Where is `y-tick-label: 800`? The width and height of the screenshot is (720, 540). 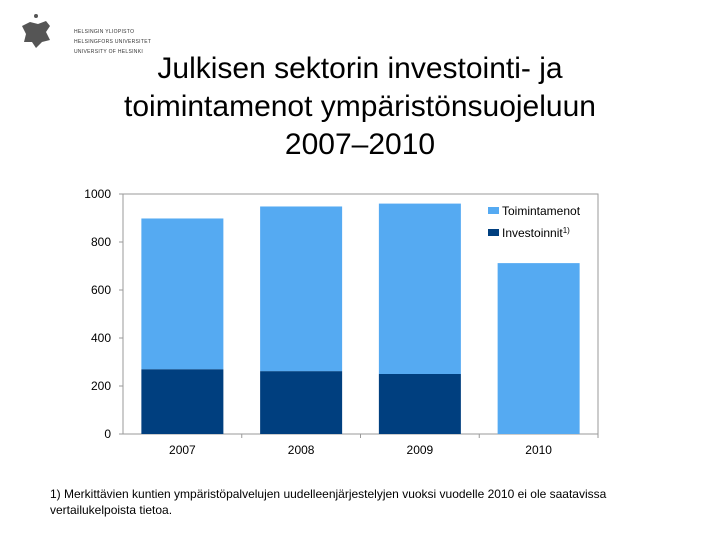 y-tick-label: 800 is located at coordinates (101, 242).